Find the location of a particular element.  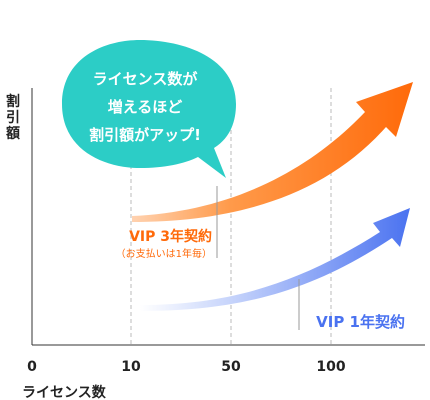

series-vip3-note: （お支払いは1年毎） is located at coordinates (164, 253).